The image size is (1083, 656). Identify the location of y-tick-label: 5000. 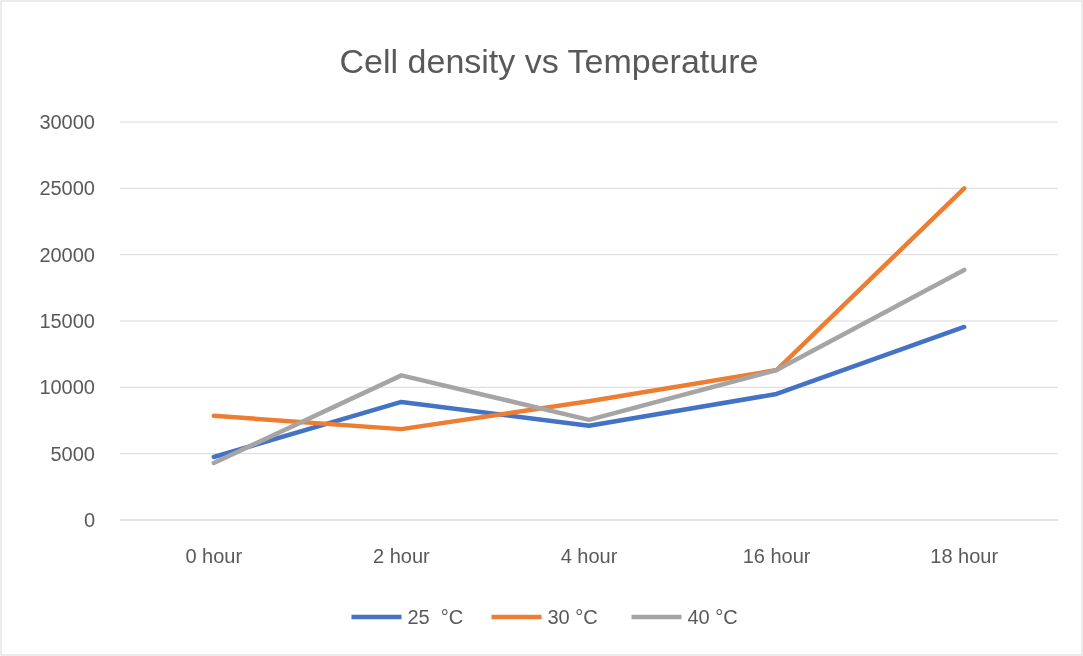
(72, 453).